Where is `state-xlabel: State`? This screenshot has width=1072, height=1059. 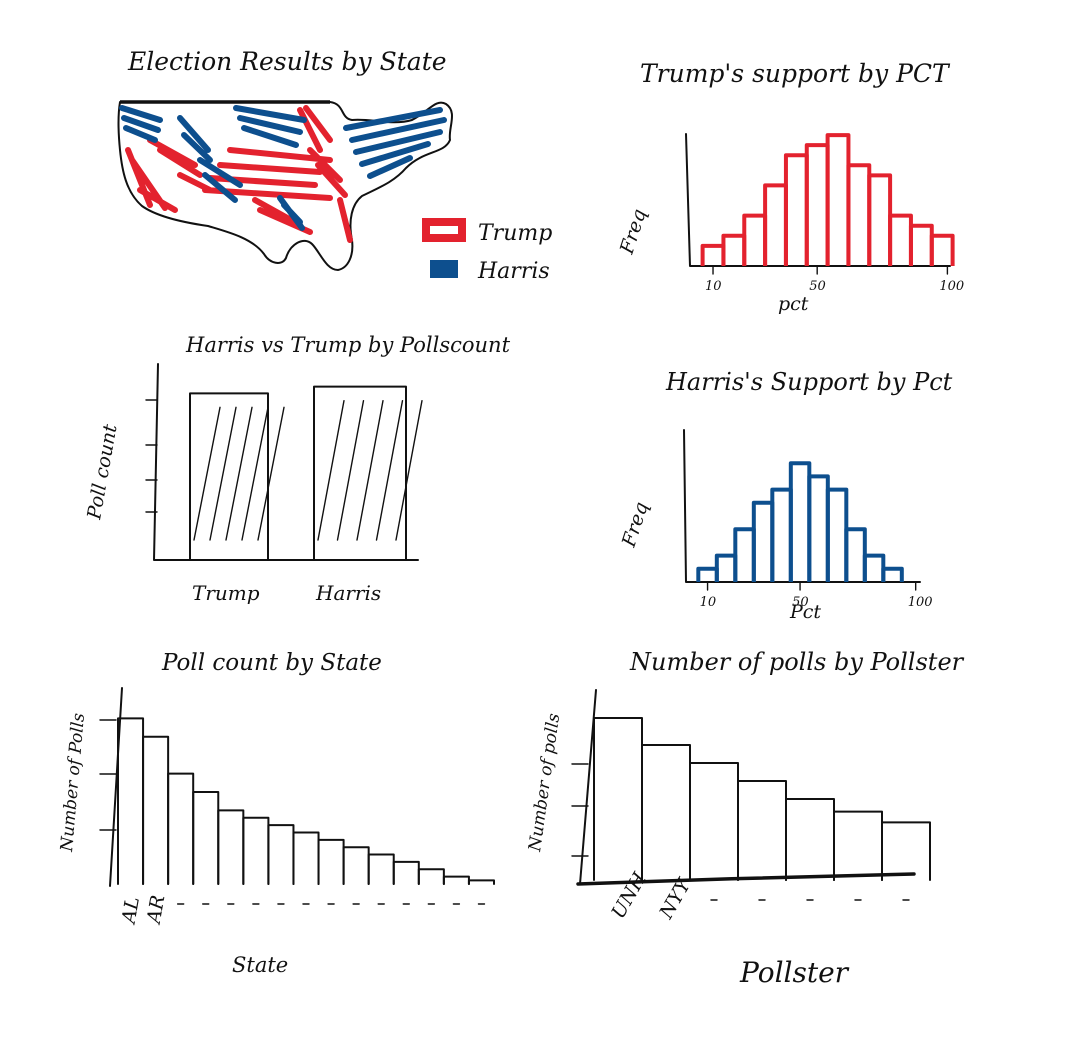 state-xlabel: State is located at coordinates (260, 965).